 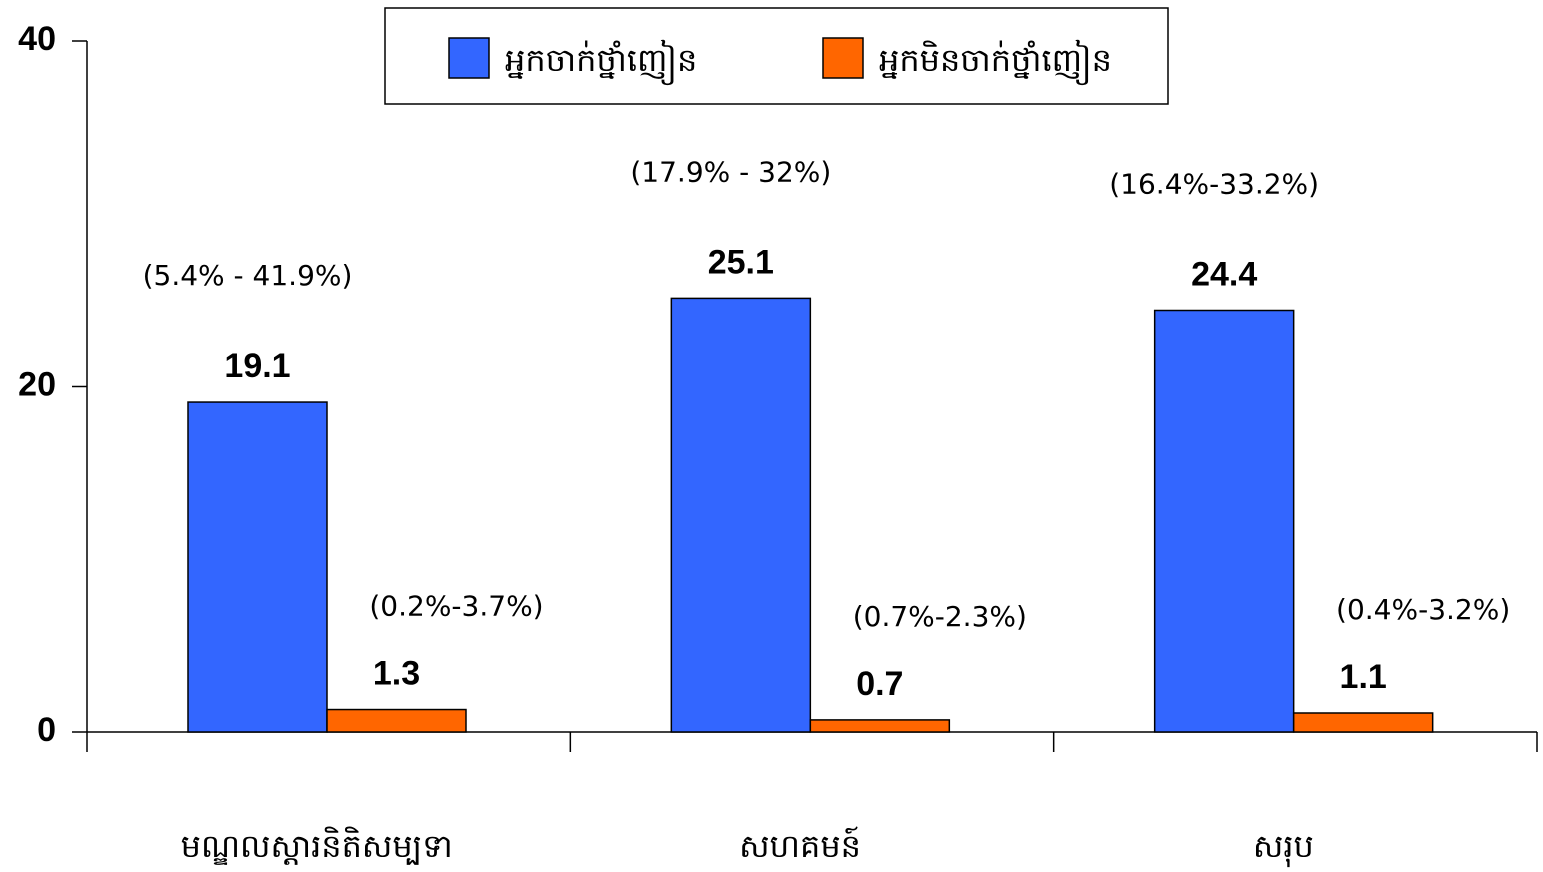 I want to click on interval-label: (0.4%-3.2%), so click(x=1423, y=609).